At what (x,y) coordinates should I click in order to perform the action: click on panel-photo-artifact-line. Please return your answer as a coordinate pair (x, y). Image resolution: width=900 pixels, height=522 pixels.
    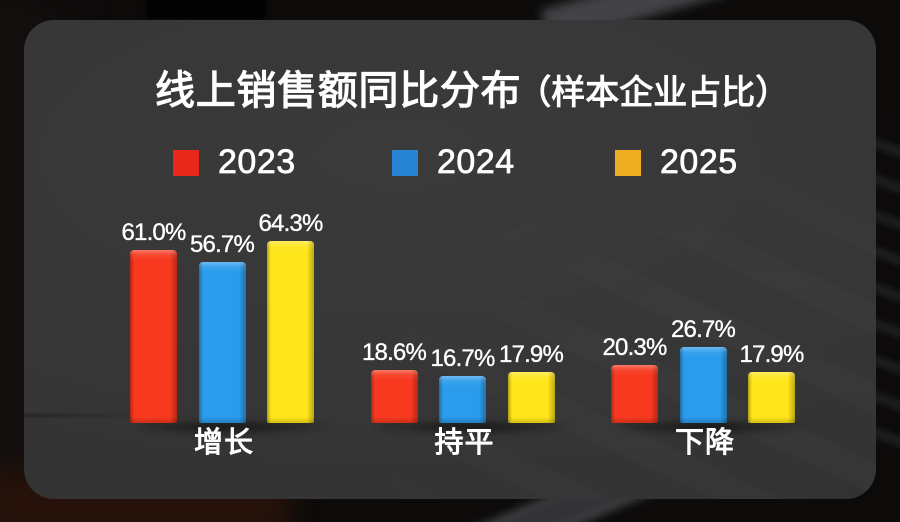
    Looking at the image, I should click on (84, 415).